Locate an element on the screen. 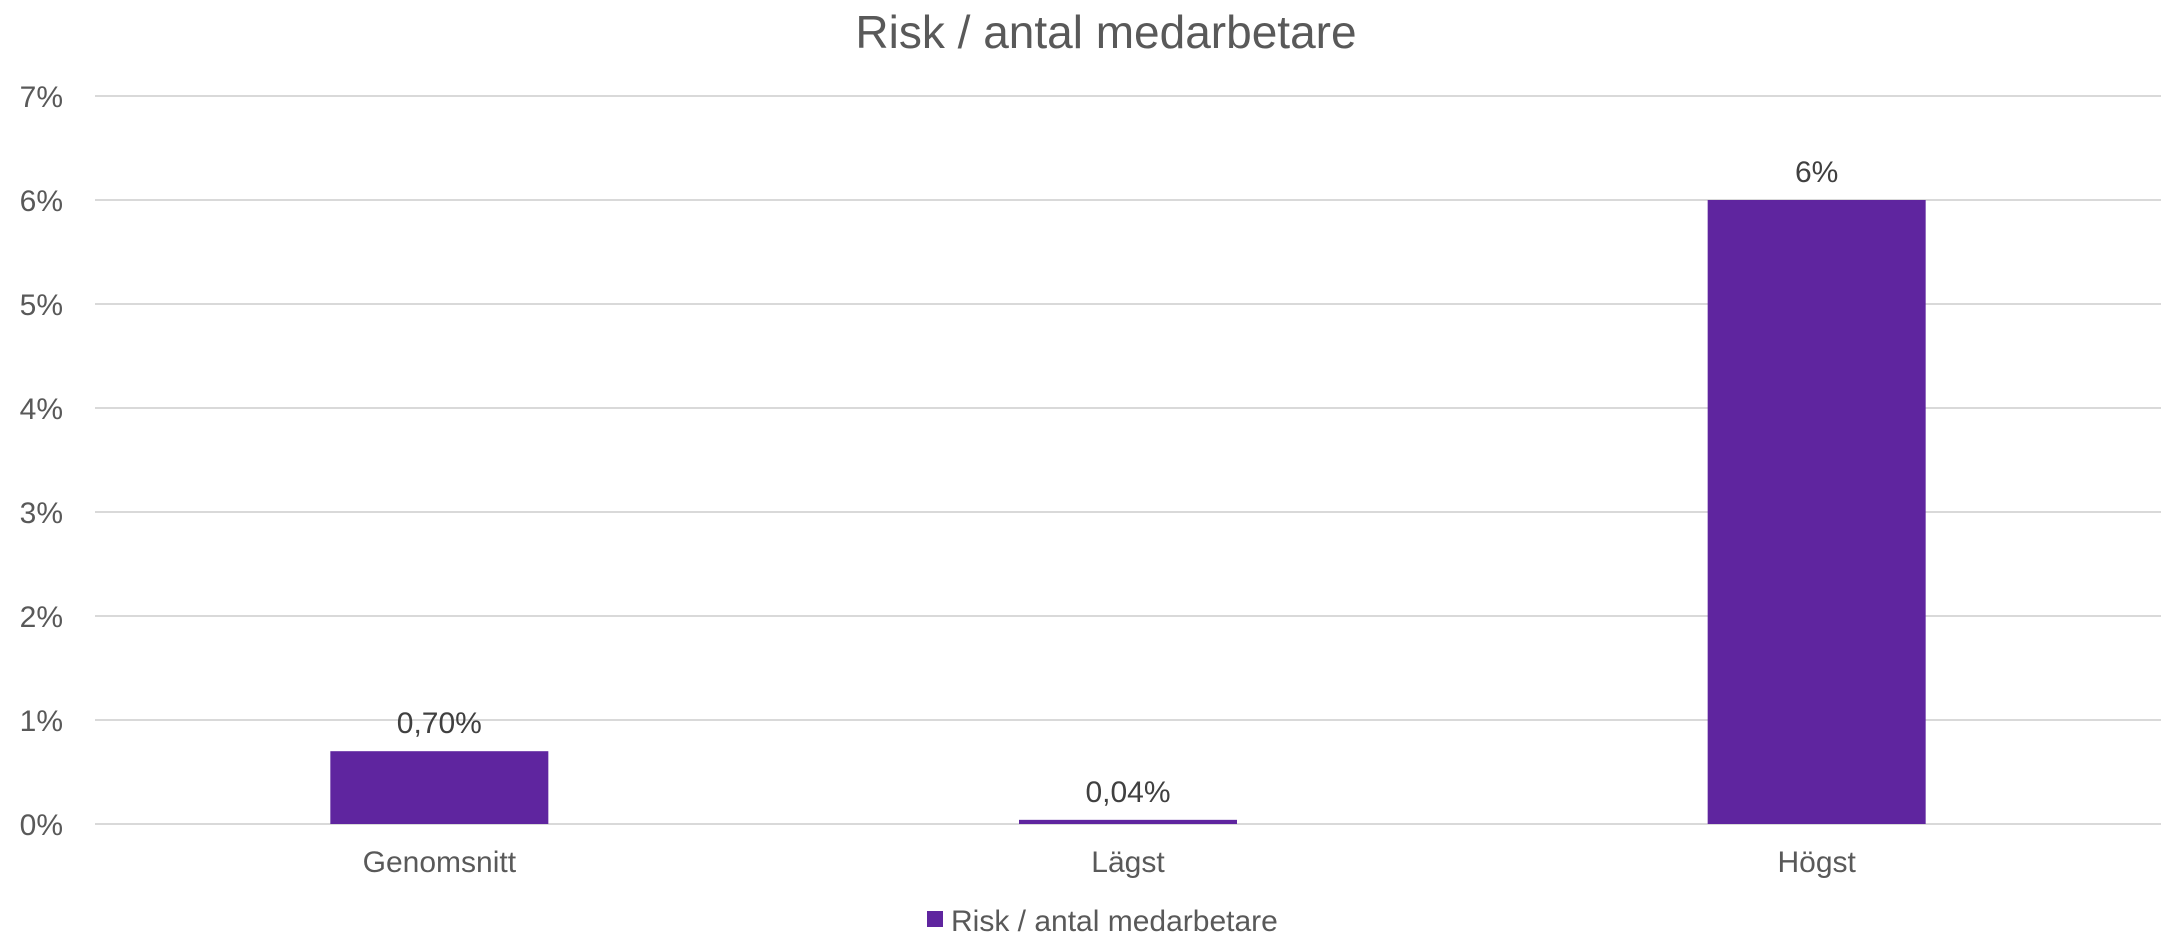  y-tick-label: 7% is located at coordinates (41, 97).